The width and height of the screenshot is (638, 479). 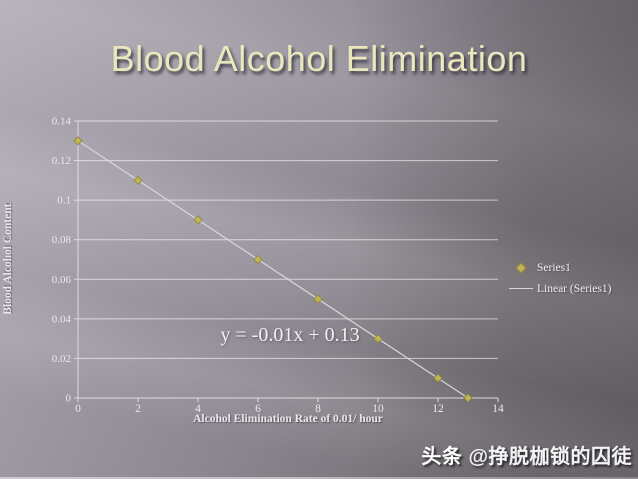 I want to click on x-tick-labels: 0 2 4 6 8 10 12 14, so click(x=289, y=409).